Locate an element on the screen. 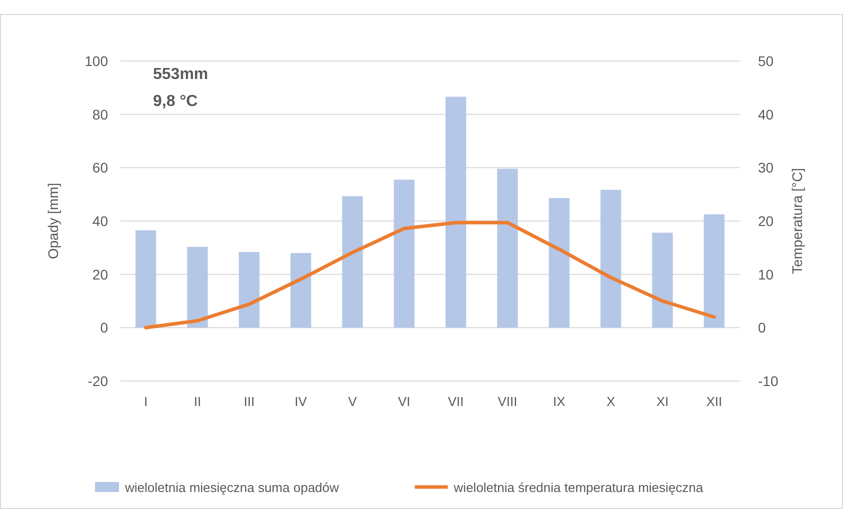  x-tick-label: VIII is located at coordinates (508, 401).